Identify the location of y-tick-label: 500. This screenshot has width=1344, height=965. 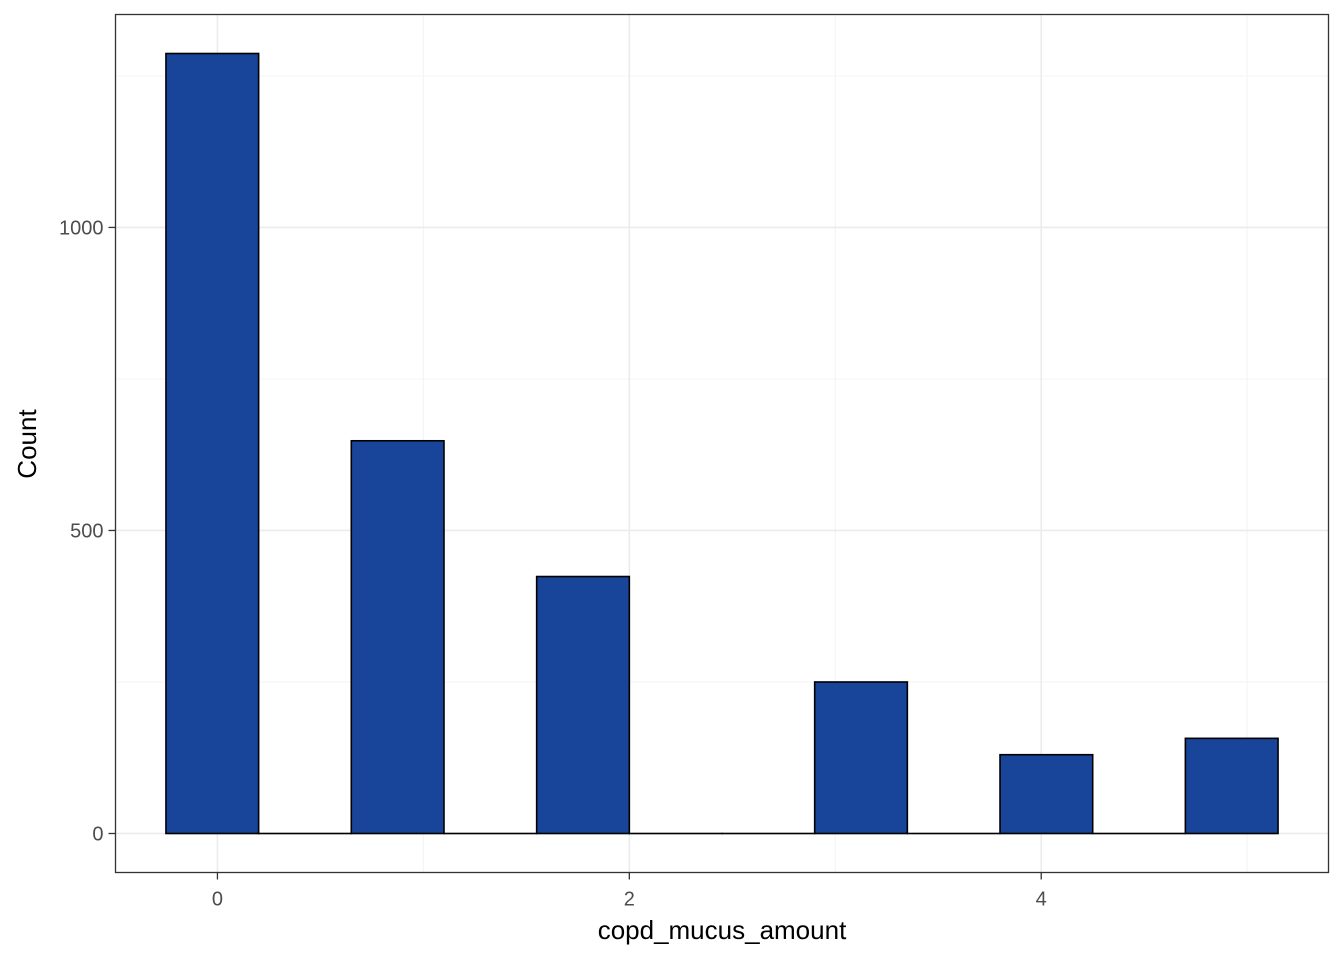
(86, 531).